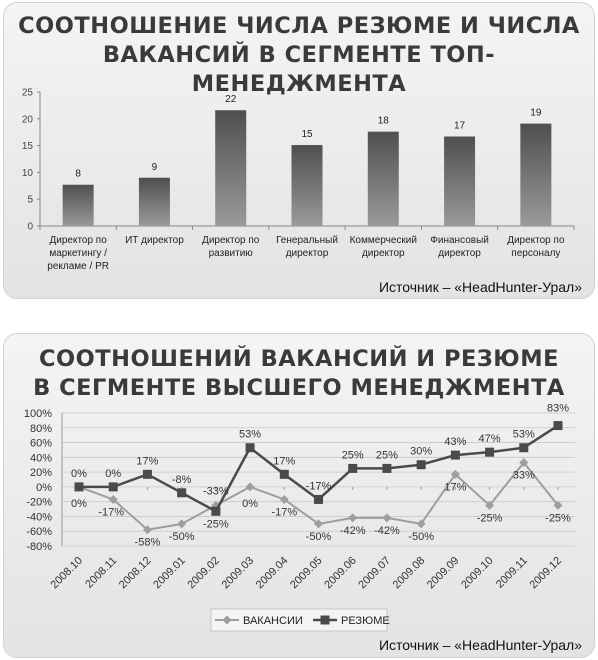 The height and width of the screenshot is (660, 598). Describe the element at coordinates (39, 503) in the screenshot. I see `line-y-tick-label: -20%` at that location.